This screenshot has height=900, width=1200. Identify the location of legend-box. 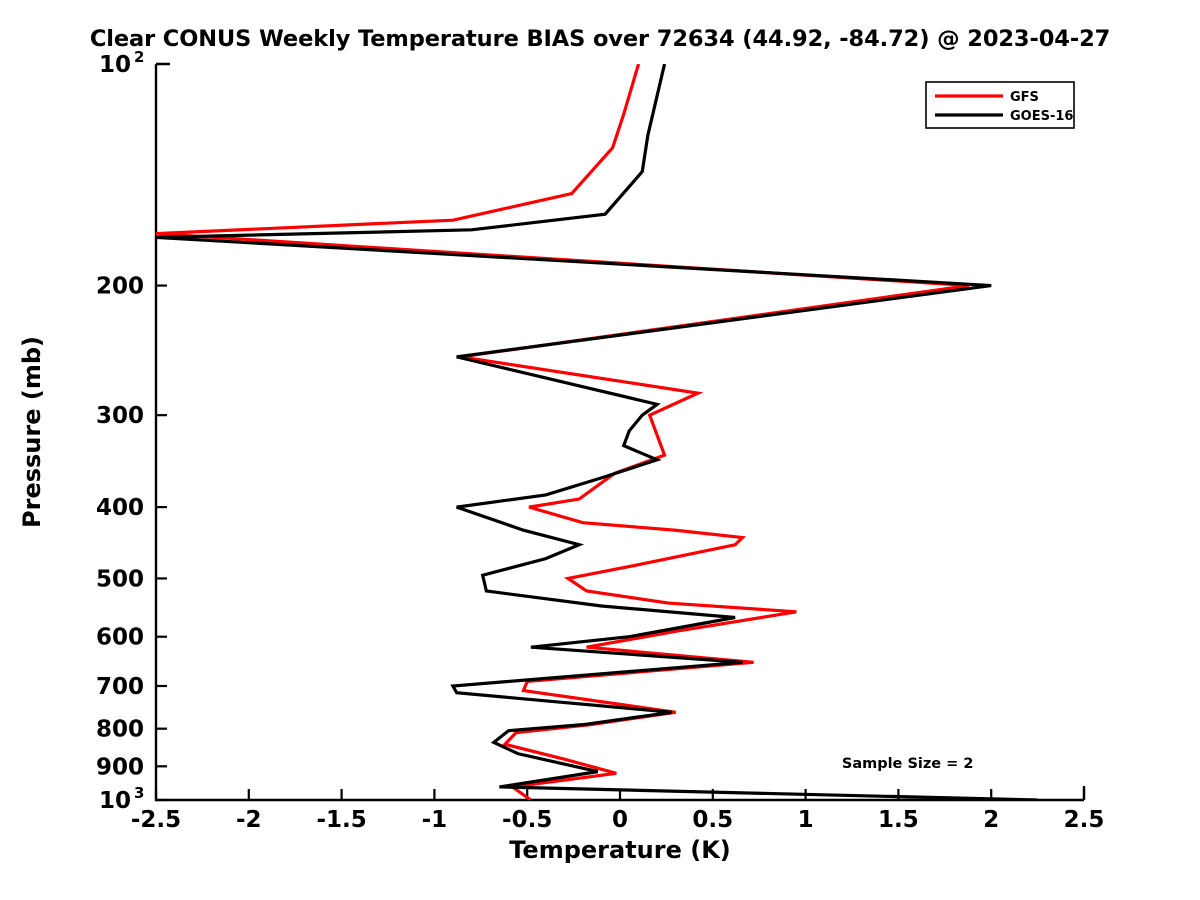
(1000, 105).